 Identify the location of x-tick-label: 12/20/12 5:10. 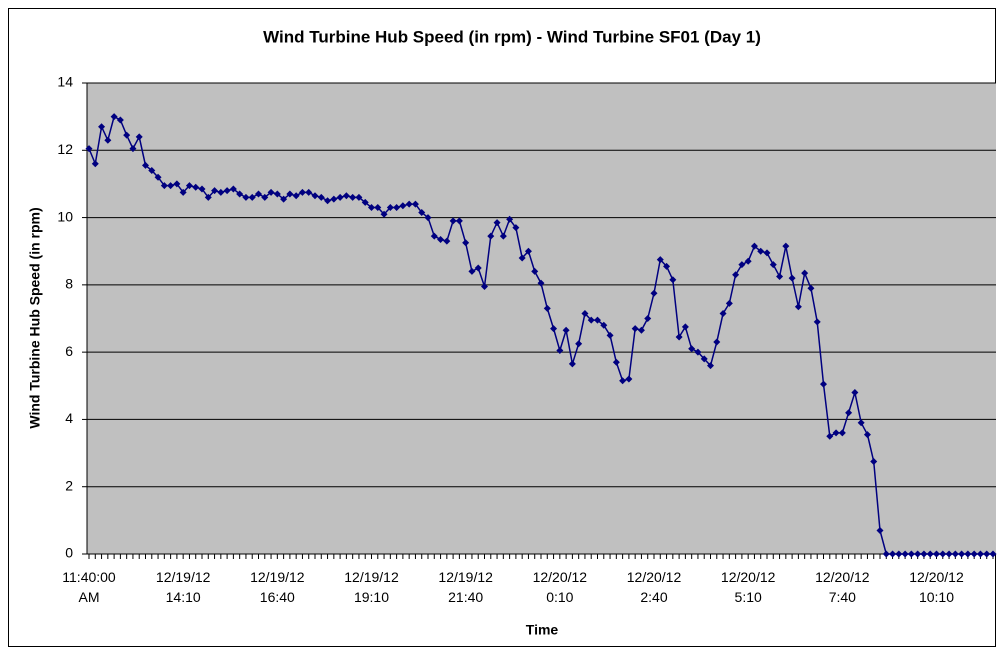
(748, 587).